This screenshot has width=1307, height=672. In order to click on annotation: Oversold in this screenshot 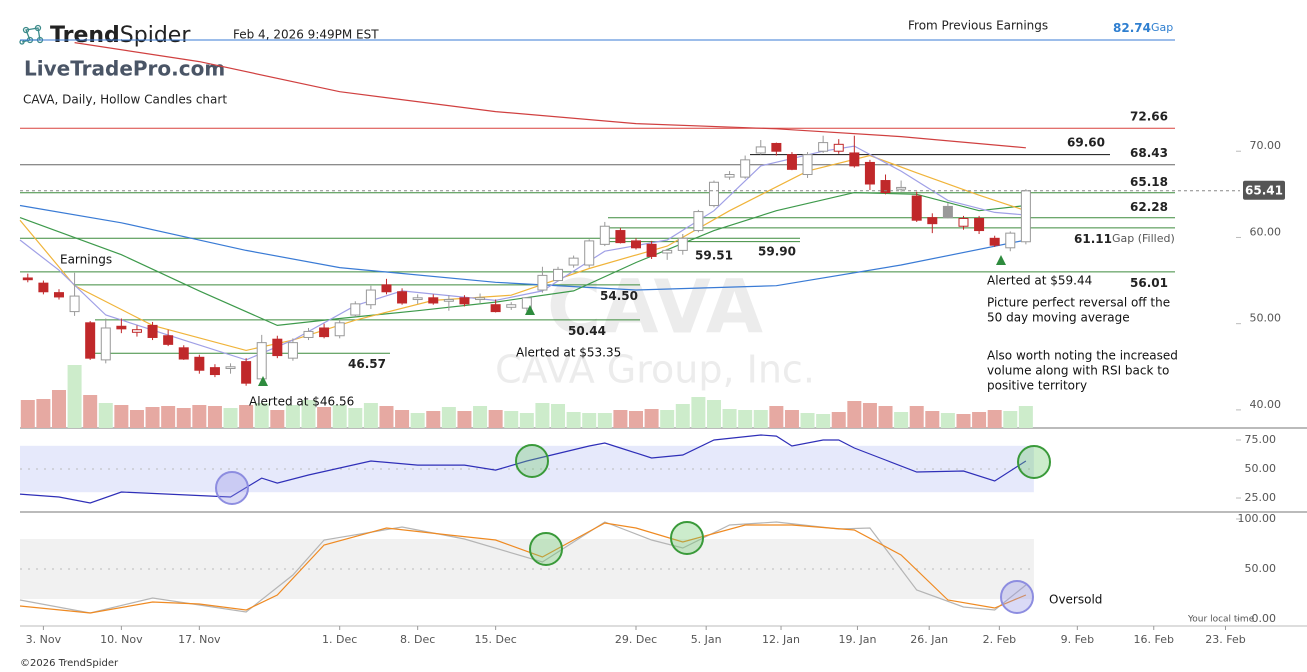, I will do `click(1075, 600)`.